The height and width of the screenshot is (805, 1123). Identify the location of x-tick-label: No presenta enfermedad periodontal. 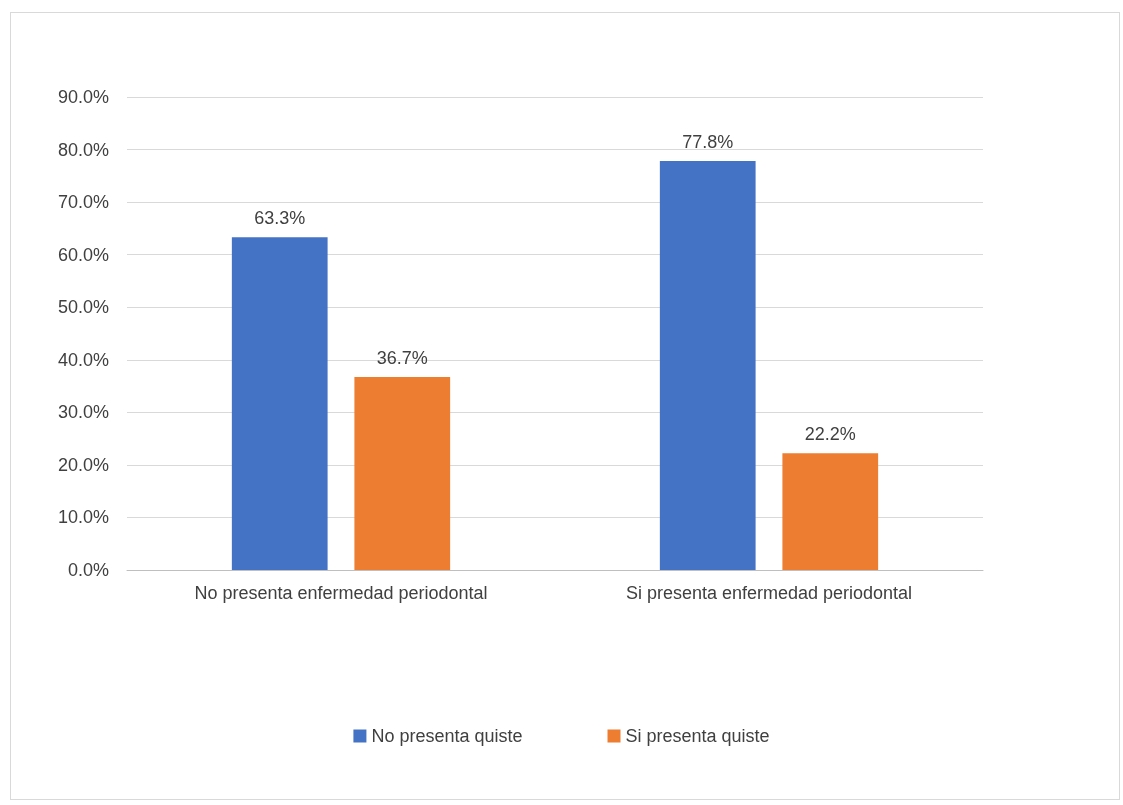
(341, 593).